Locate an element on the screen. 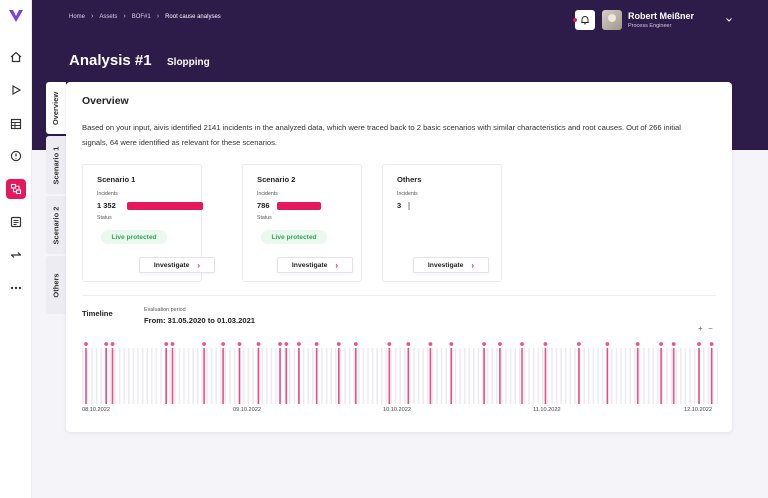 The height and width of the screenshot is (498, 768). analysis-icon is located at coordinates (16, 189).